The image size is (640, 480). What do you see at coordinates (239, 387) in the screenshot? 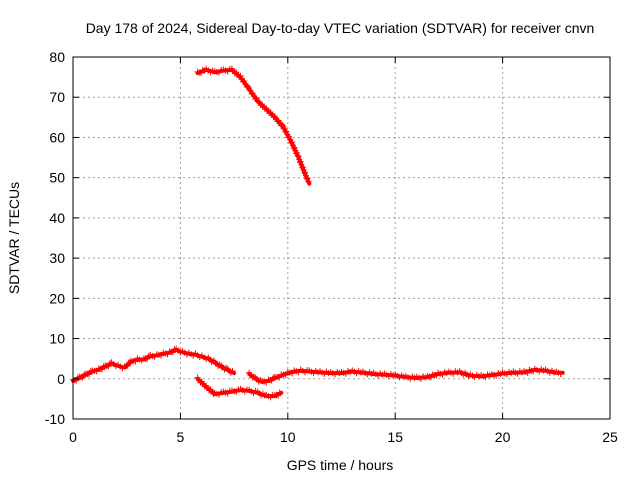
I see `series-arc-low-middle` at bounding box center [239, 387].